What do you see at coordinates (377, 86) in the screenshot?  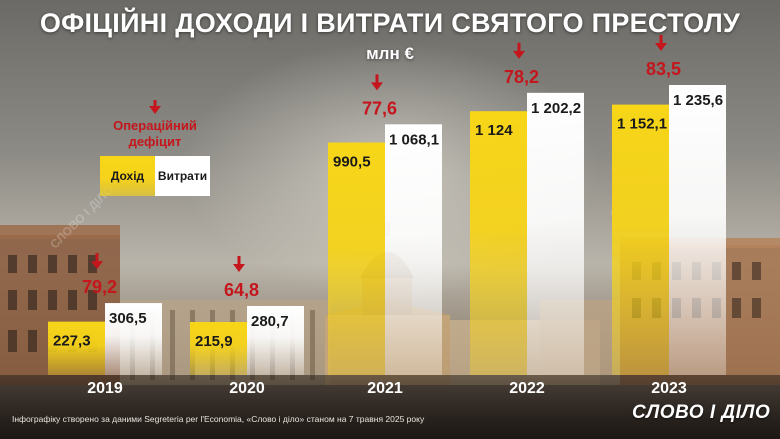 I see `deficit-arrow-2021` at bounding box center [377, 86].